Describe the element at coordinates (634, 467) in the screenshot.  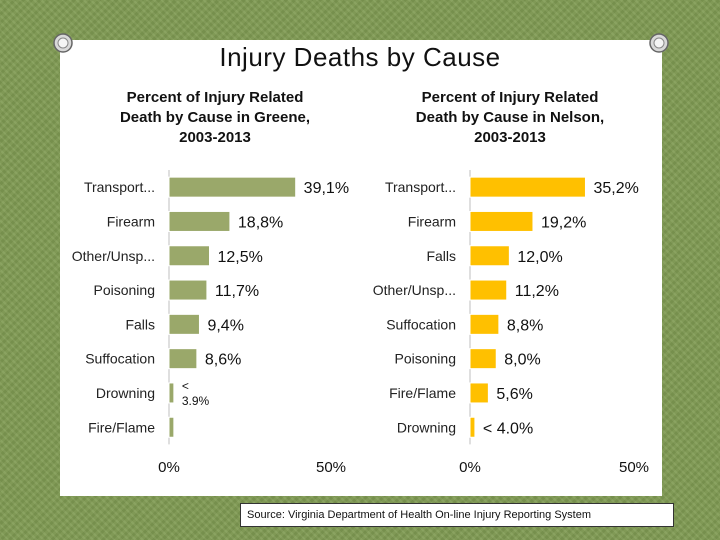
I see `nelson-tick-label: 50%` at that location.